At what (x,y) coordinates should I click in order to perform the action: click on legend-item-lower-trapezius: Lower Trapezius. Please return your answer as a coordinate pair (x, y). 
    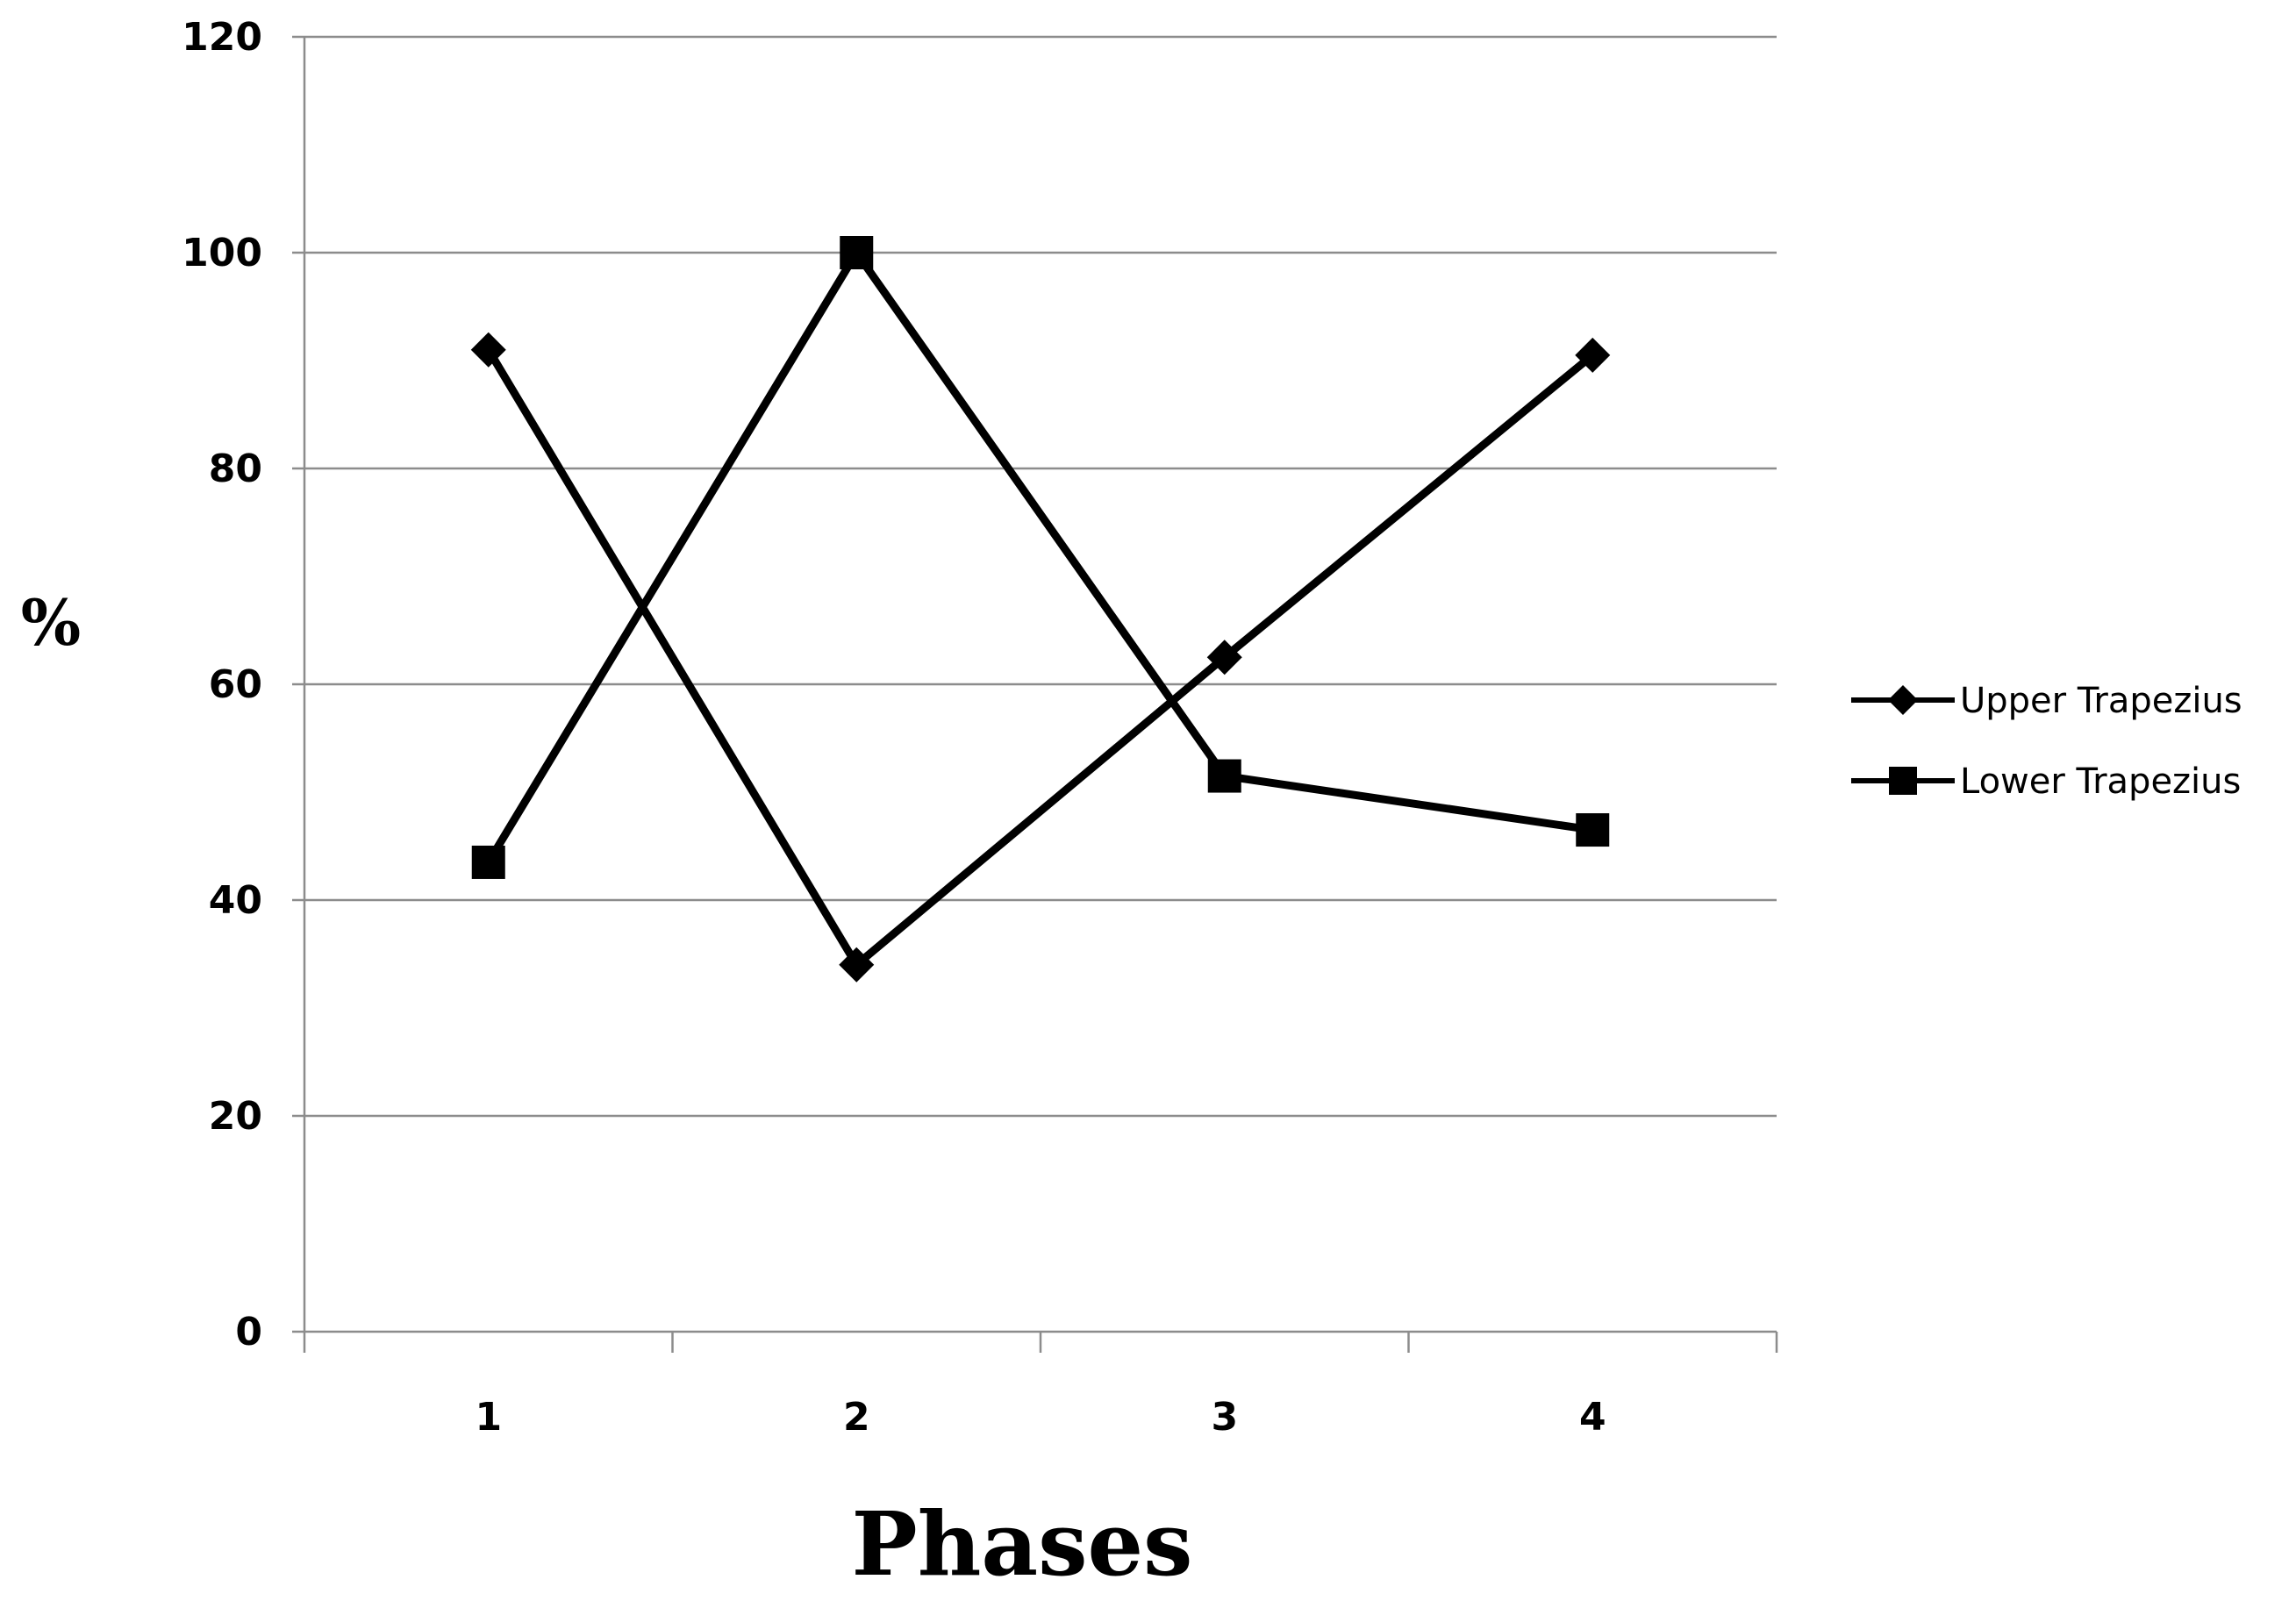
    Looking at the image, I should click on (2046, 782).